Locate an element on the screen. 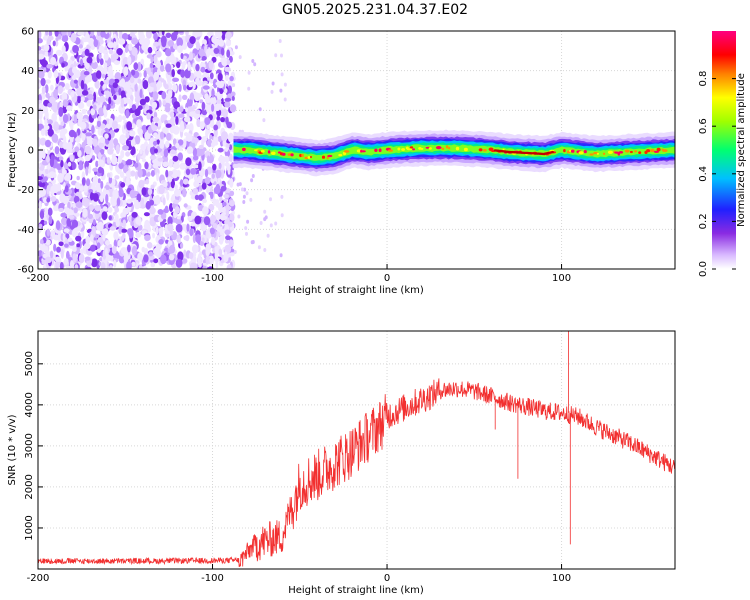 The image size is (750, 600). y-tick-label: -60 is located at coordinates (26, 270).